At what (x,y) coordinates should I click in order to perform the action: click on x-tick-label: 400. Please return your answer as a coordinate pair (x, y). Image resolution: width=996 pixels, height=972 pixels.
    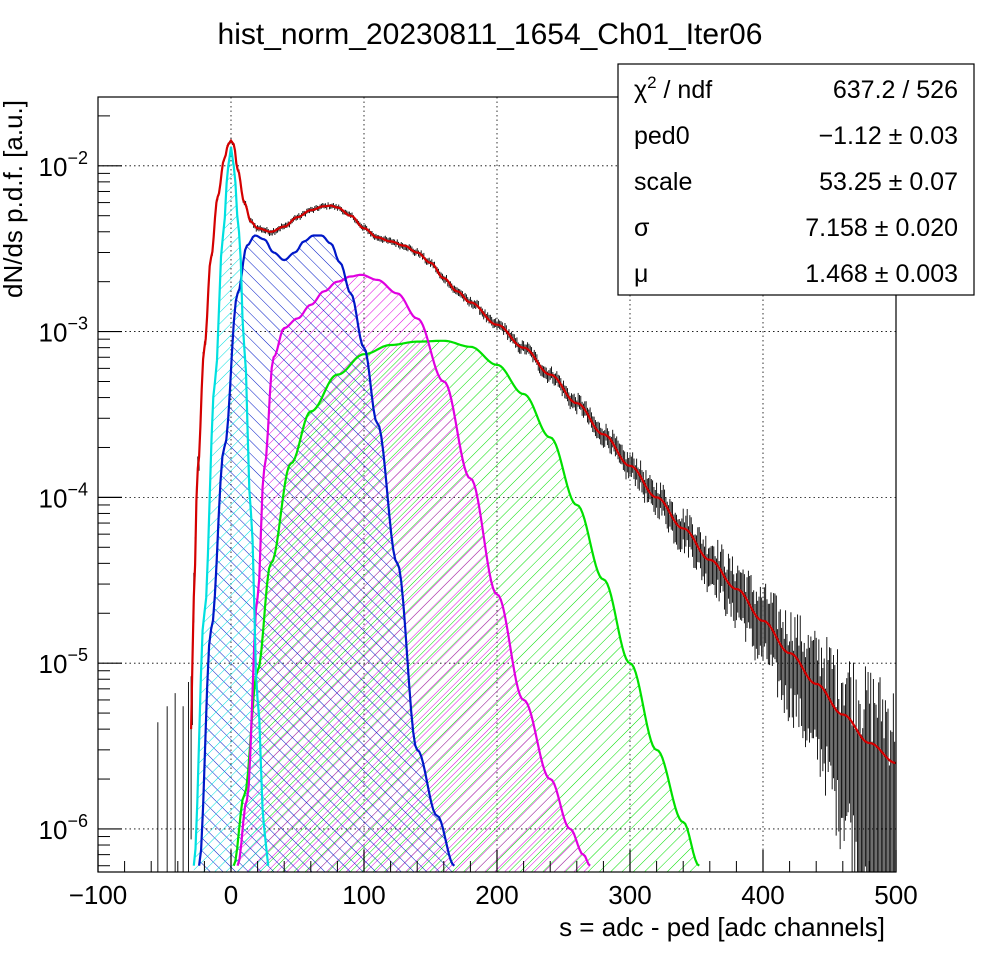
    Looking at the image, I should click on (762, 895).